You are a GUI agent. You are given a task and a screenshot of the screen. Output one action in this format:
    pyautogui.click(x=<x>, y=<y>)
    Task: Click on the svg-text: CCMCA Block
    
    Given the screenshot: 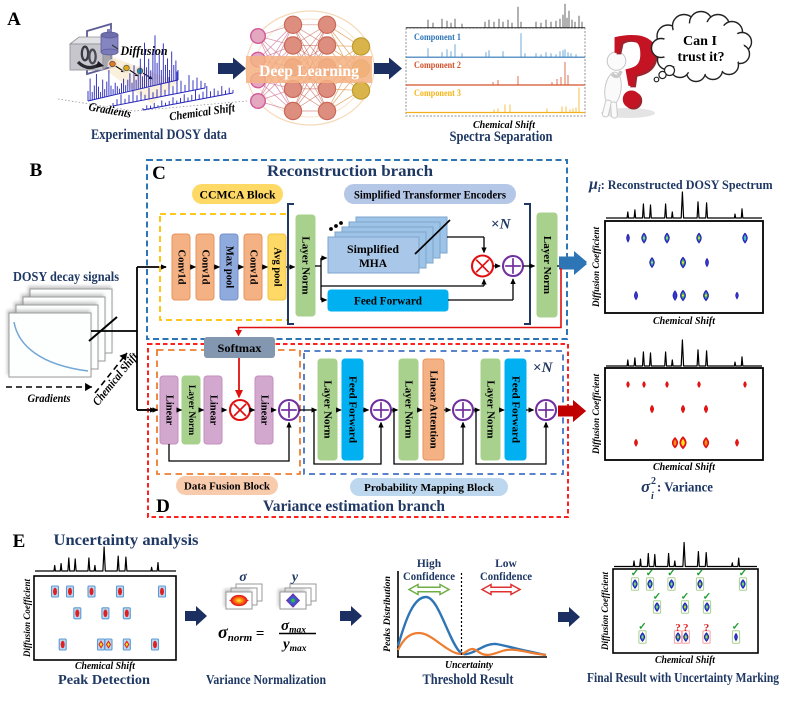 What is the action you would take?
    pyautogui.click(x=238, y=195)
    